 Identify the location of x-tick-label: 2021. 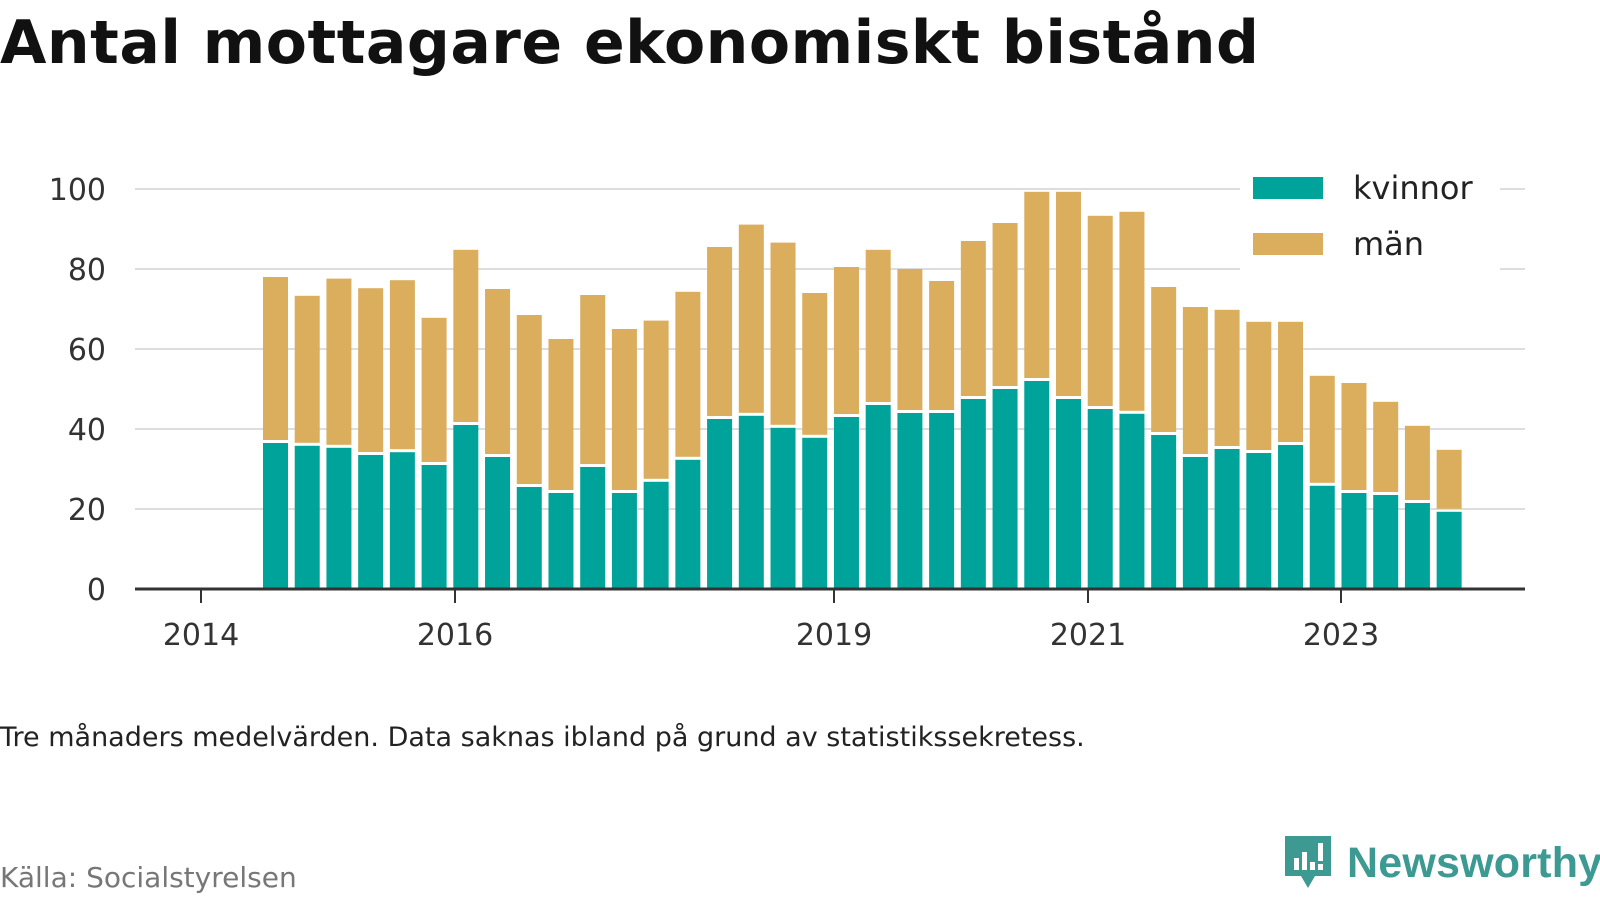
(1088, 635).